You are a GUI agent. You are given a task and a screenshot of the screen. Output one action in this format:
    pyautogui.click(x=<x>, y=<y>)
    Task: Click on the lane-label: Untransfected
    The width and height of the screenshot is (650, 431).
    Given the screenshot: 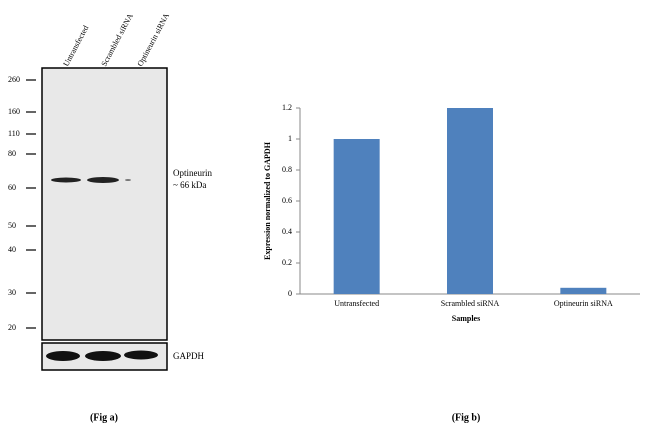 What is the action you would take?
    pyautogui.click(x=75, y=46)
    